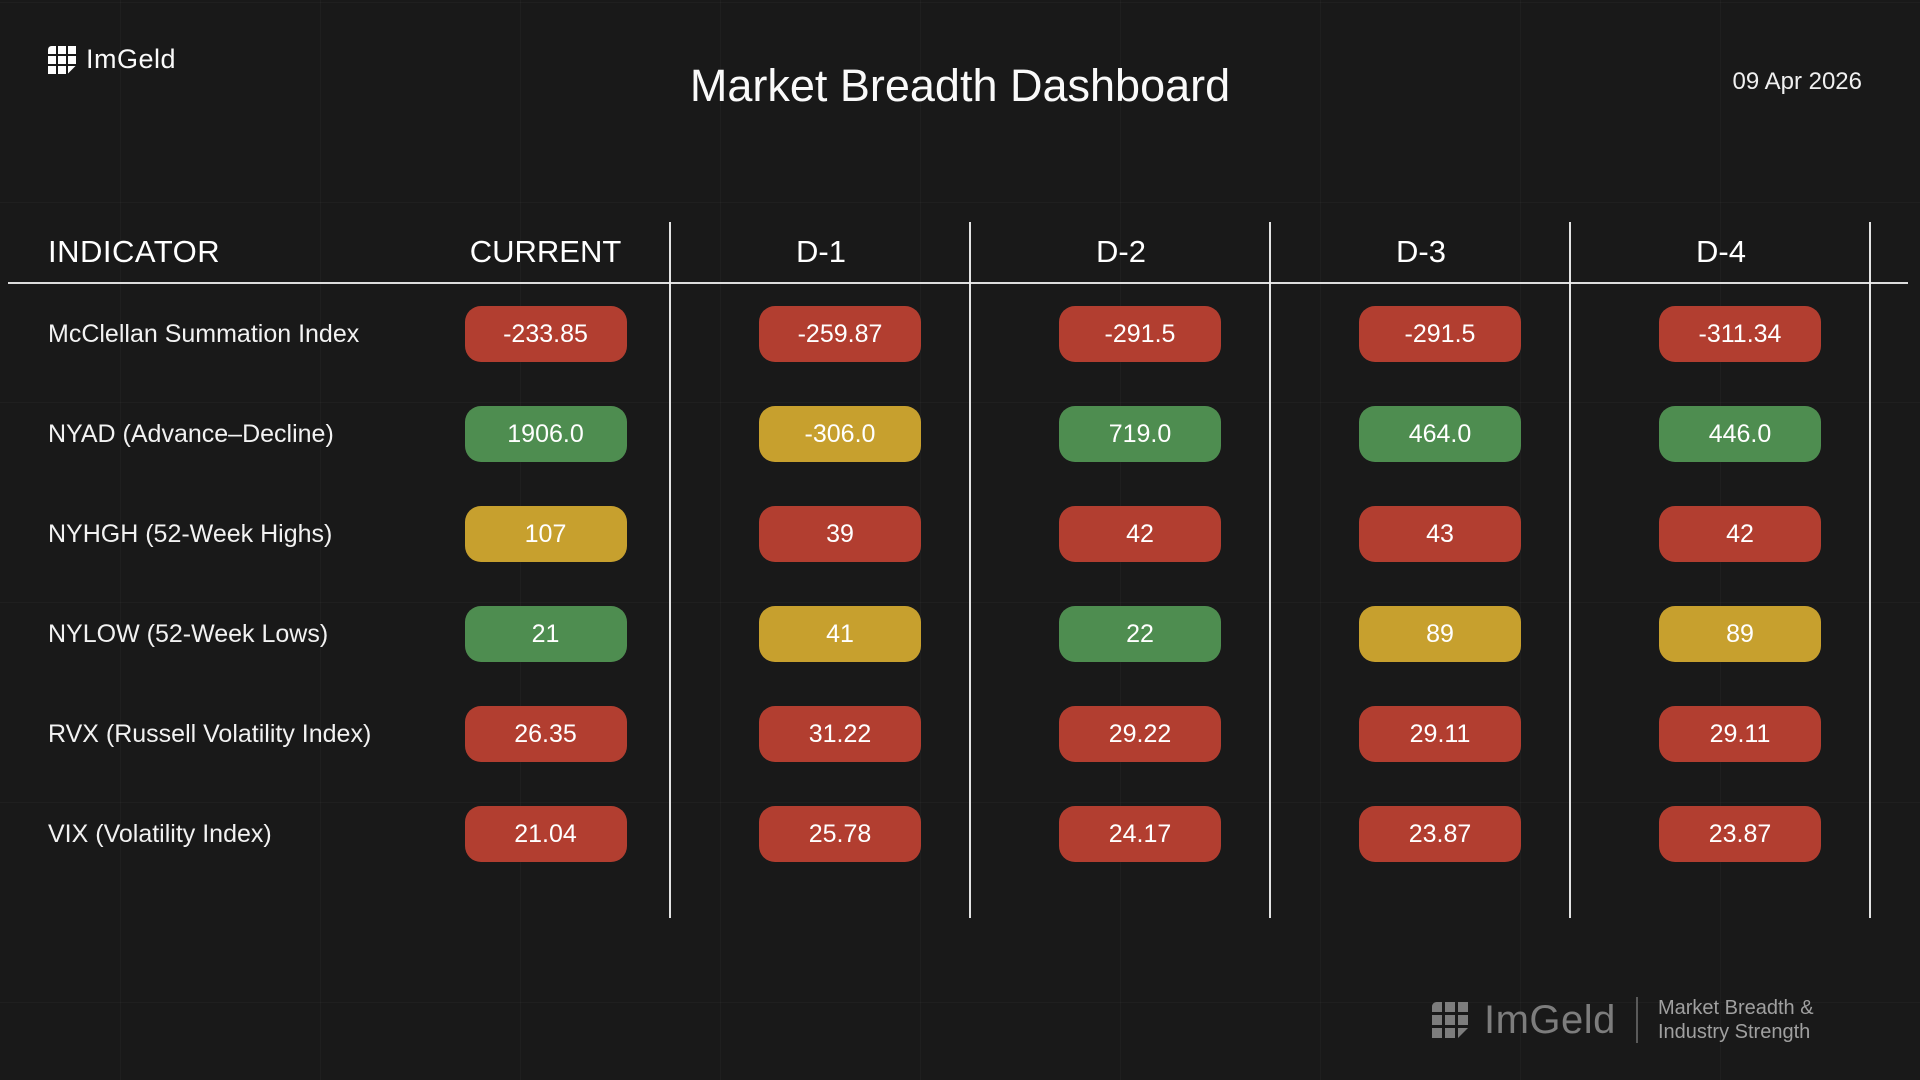 The image size is (1920, 1080). Describe the element at coordinates (1736, 1020) in the screenshot. I see `footer-tagline: Market Breadth & Industry Strength` at that location.